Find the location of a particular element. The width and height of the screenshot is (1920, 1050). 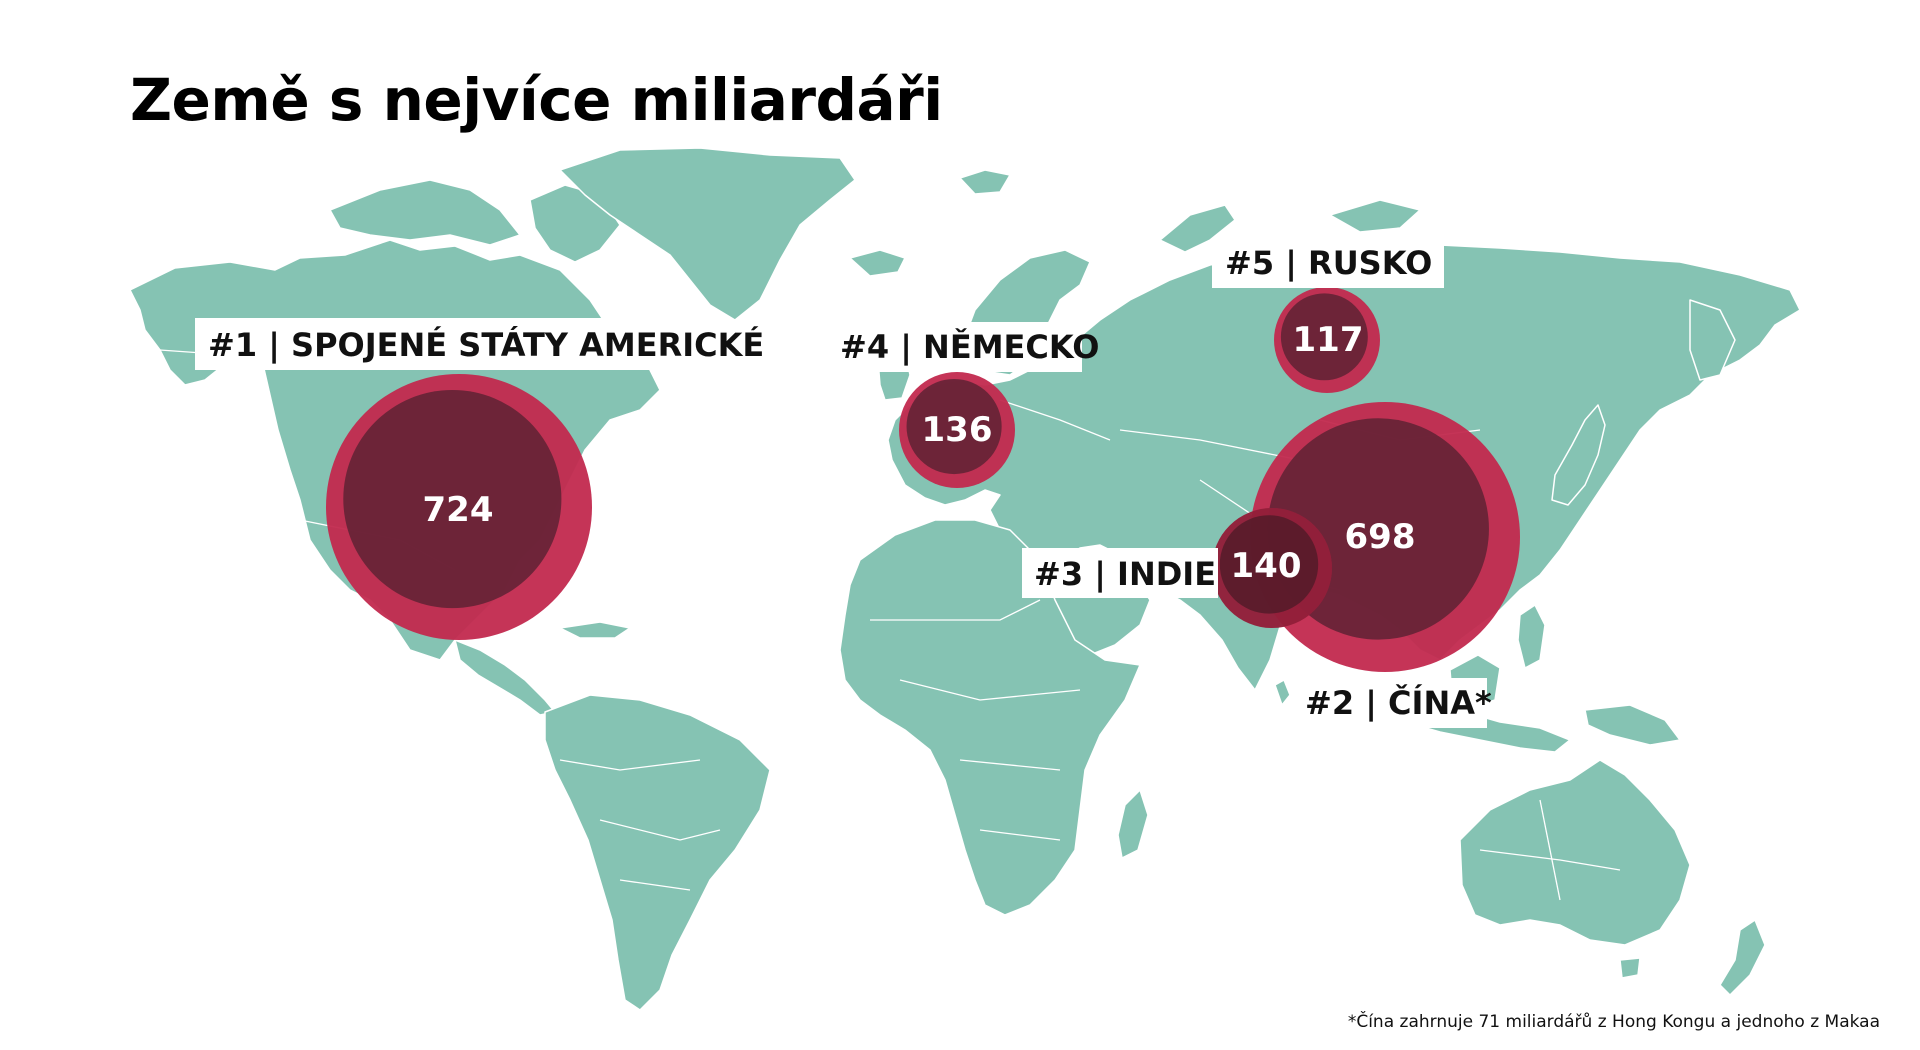

kamchatka-shape is located at coordinates (1712, 340).